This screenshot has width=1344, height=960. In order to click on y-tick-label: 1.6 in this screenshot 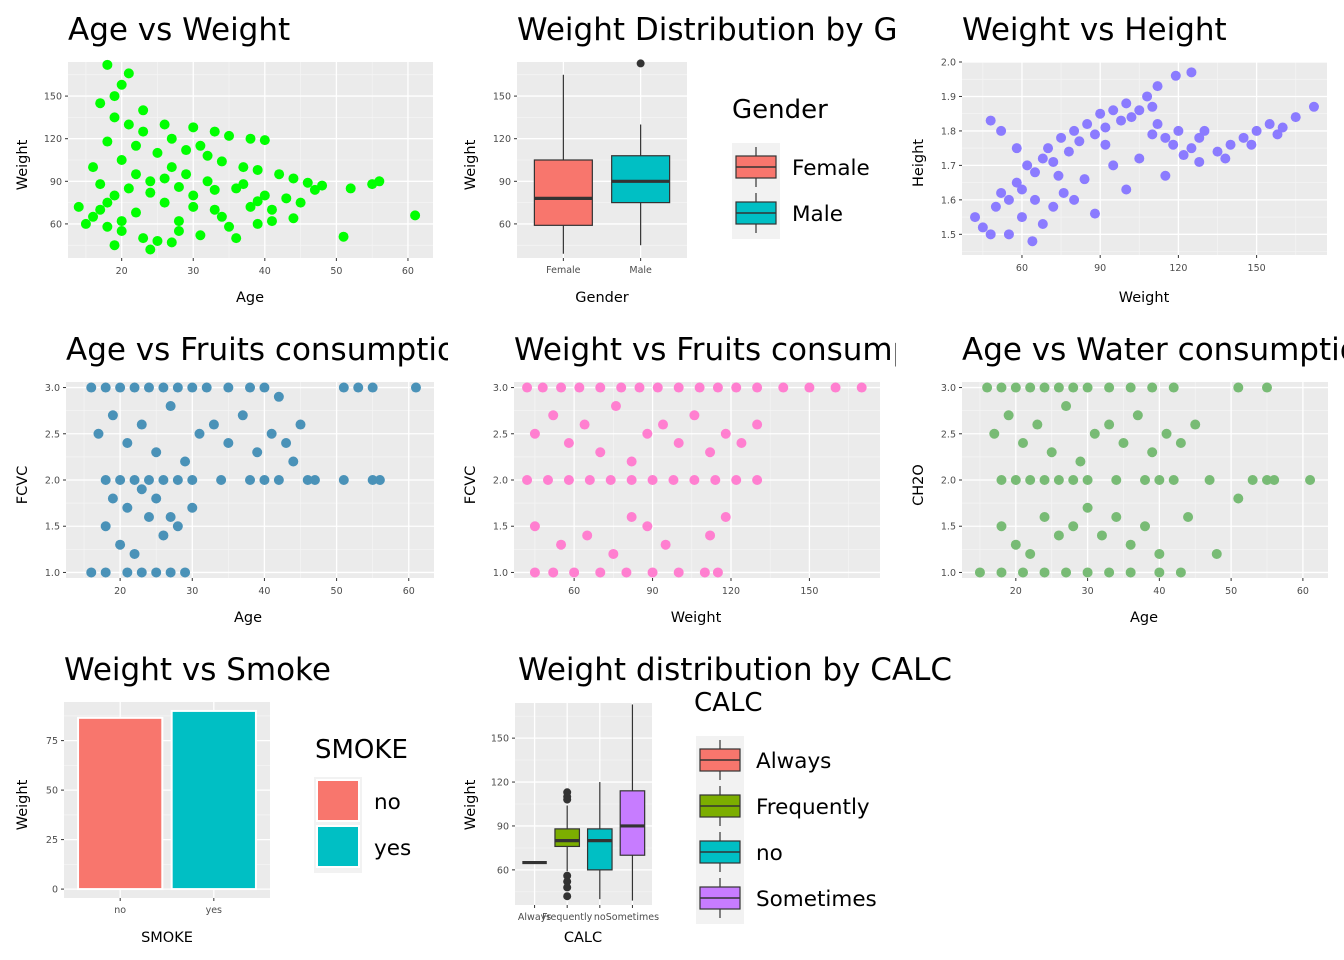, I will do `click(948, 200)`.